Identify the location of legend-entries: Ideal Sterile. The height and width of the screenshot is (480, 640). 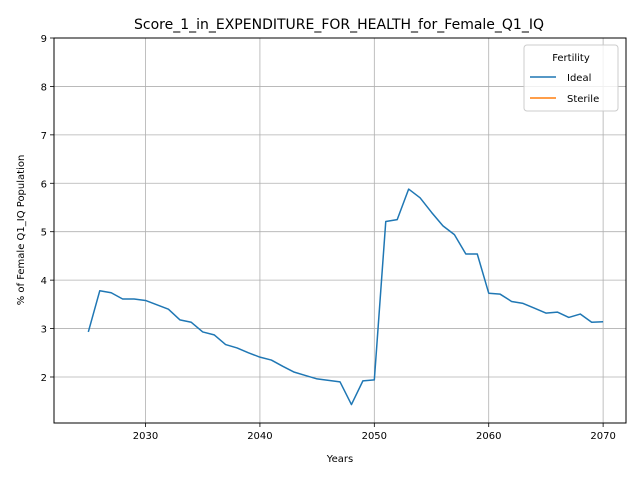
(564, 89).